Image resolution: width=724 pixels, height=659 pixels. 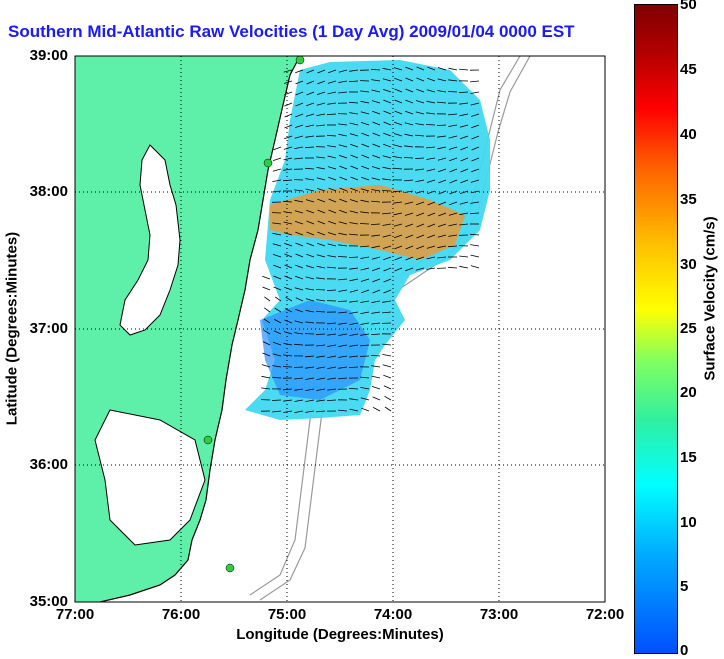 I want to click on colorbar-tick: 40, so click(x=688, y=134).